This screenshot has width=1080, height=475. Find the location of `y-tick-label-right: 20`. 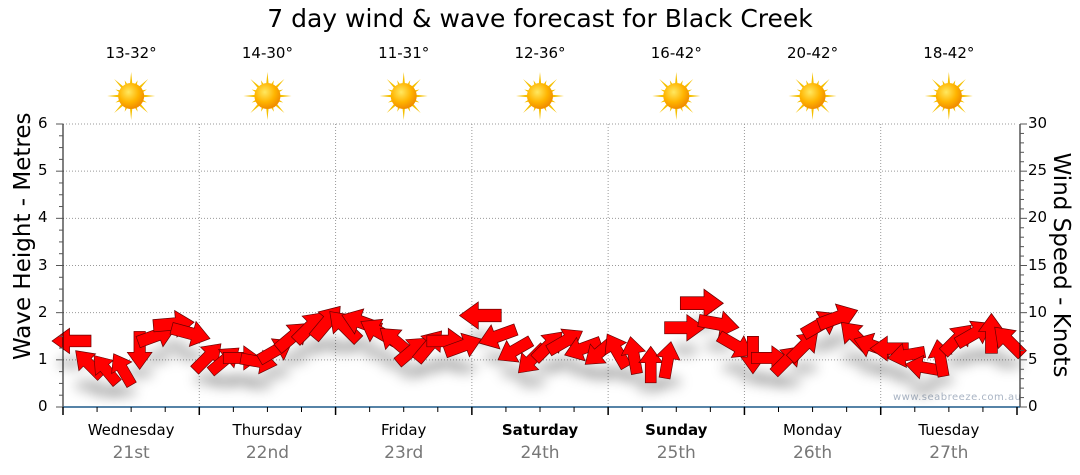

y-tick-label-right: 20 is located at coordinates (1038, 217).